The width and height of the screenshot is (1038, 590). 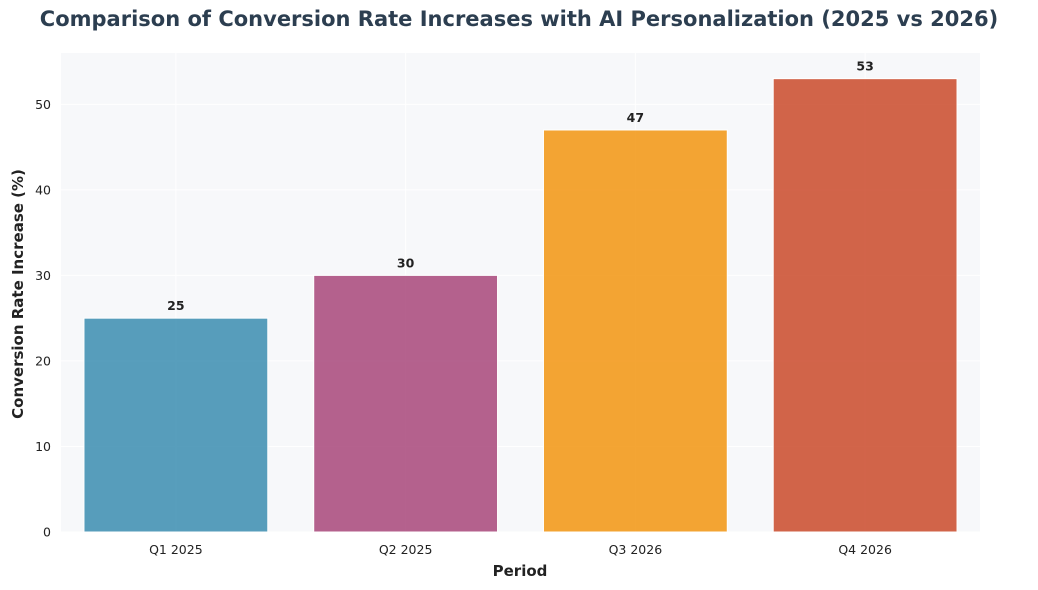 I want to click on y-tick-label: 0, so click(x=47, y=532).